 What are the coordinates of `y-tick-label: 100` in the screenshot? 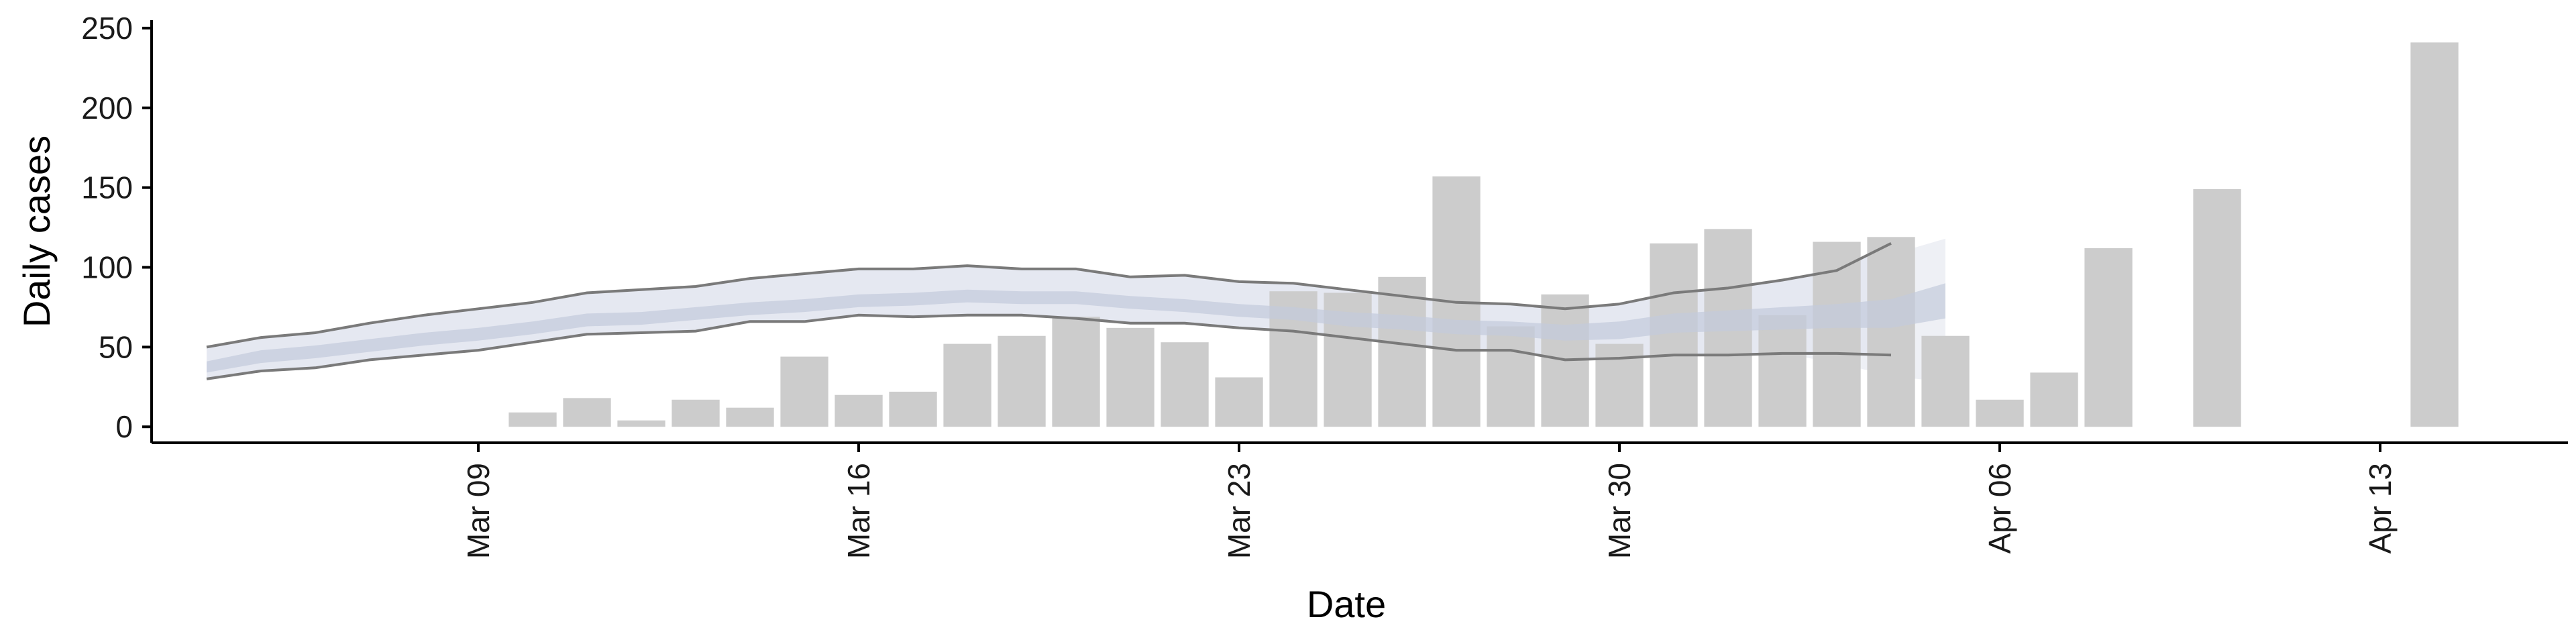 It's located at (107, 267).